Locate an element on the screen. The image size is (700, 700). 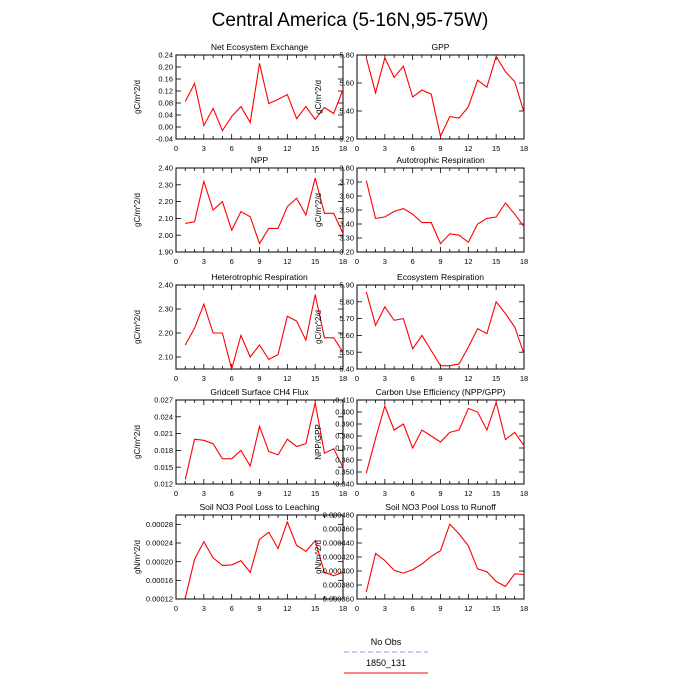
y-tick-label: 3.60 is located at coordinates (346, 196).